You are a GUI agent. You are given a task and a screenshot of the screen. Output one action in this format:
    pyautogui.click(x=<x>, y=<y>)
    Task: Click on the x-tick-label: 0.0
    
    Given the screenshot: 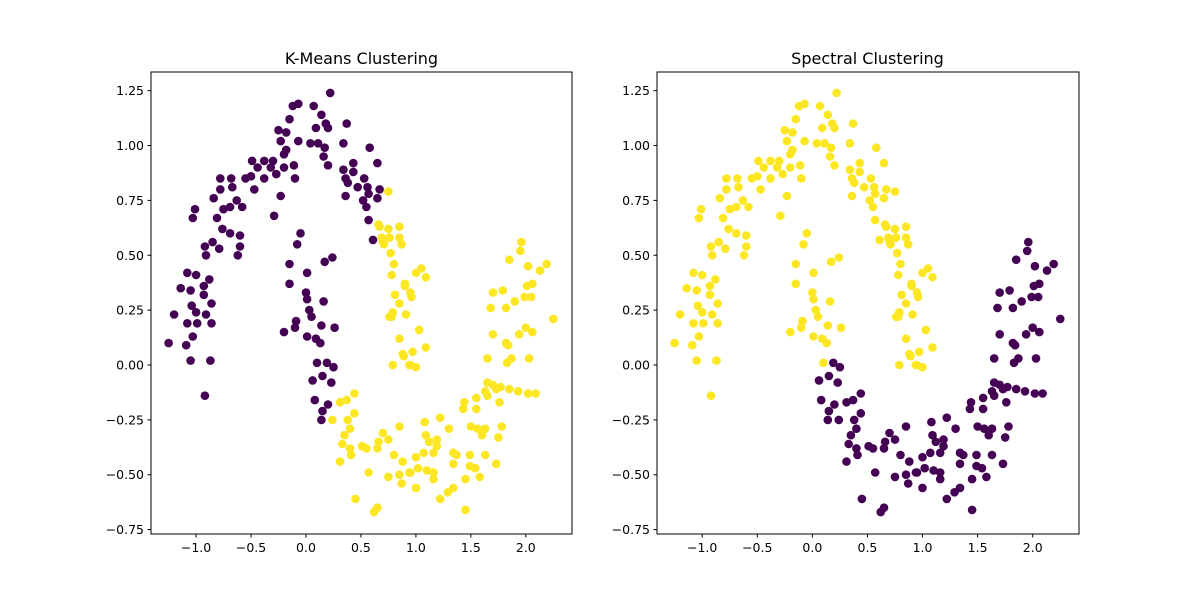 What is the action you would take?
    pyautogui.click(x=812, y=547)
    